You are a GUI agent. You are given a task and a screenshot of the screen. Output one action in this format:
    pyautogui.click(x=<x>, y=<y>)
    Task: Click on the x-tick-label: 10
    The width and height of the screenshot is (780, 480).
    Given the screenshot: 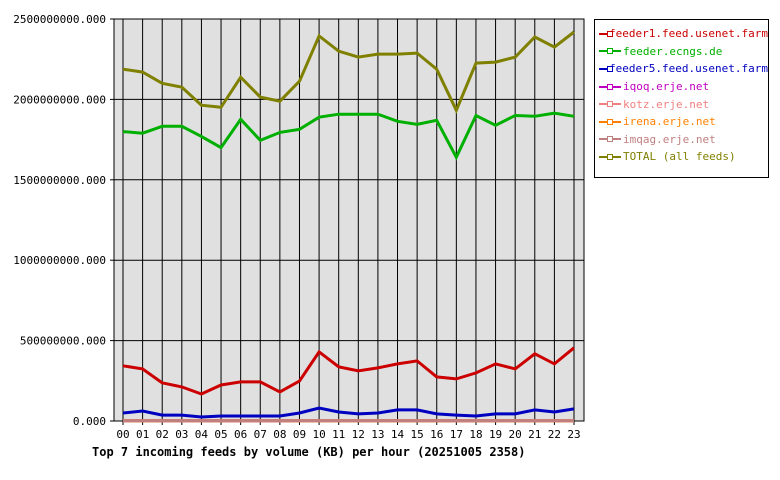 What is the action you would take?
    pyautogui.click(x=318, y=434)
    